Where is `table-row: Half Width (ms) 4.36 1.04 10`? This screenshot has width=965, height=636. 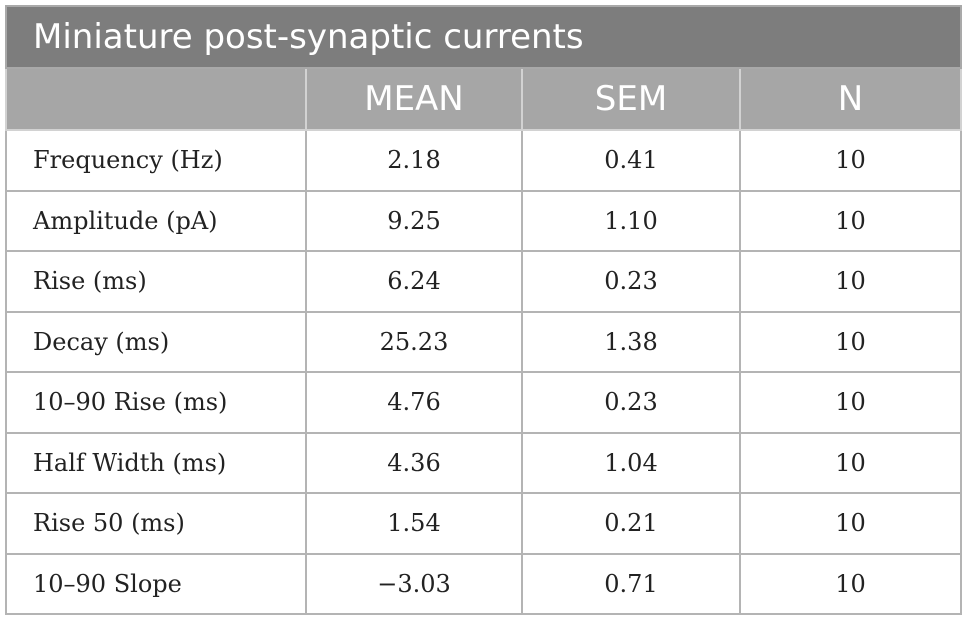 table-row: Half Width (ms) 4.36 1.04 10 is located at coordinates (484, 462).